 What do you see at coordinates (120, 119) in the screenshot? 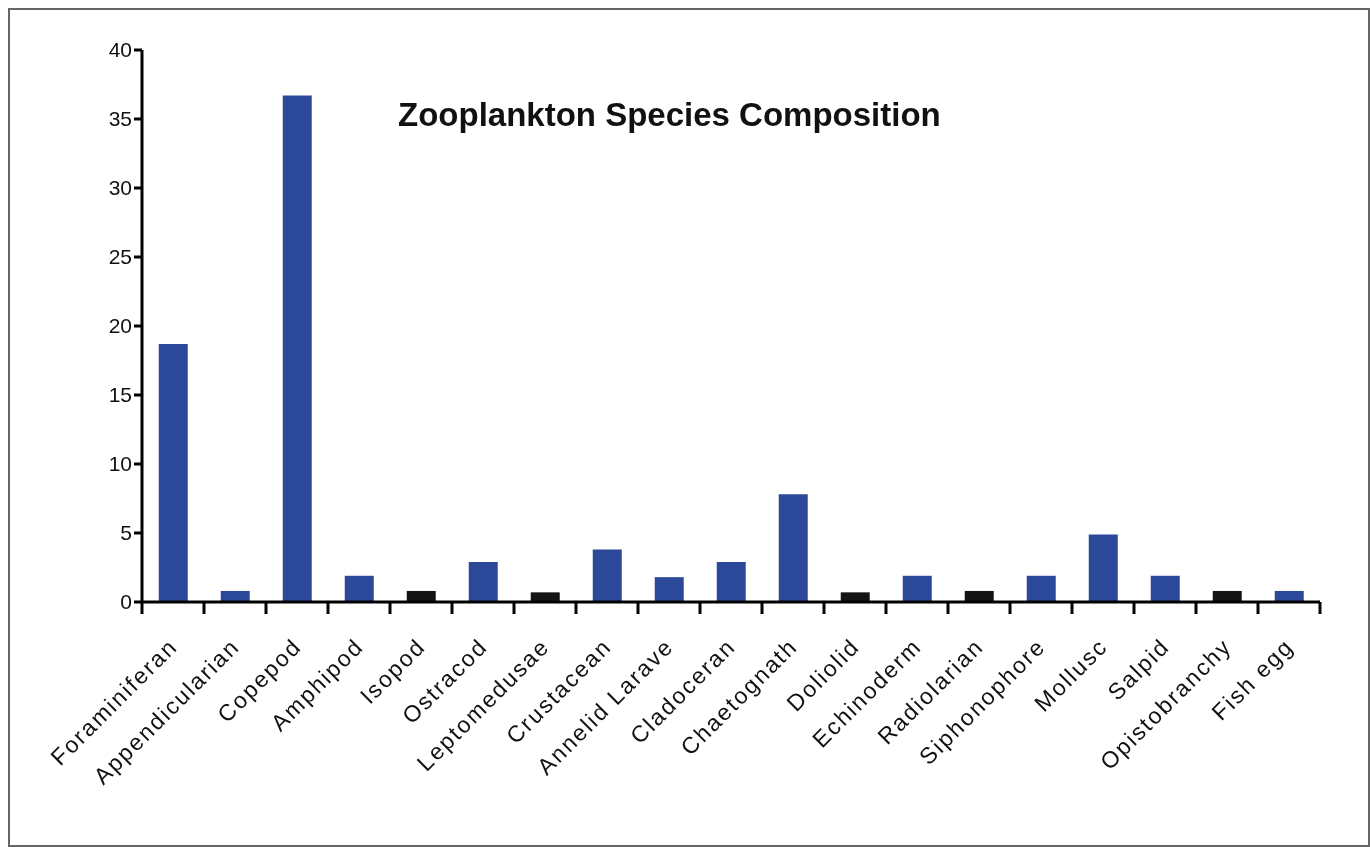
I see `y-tick-label: 35` at bounding box center [120, 119].